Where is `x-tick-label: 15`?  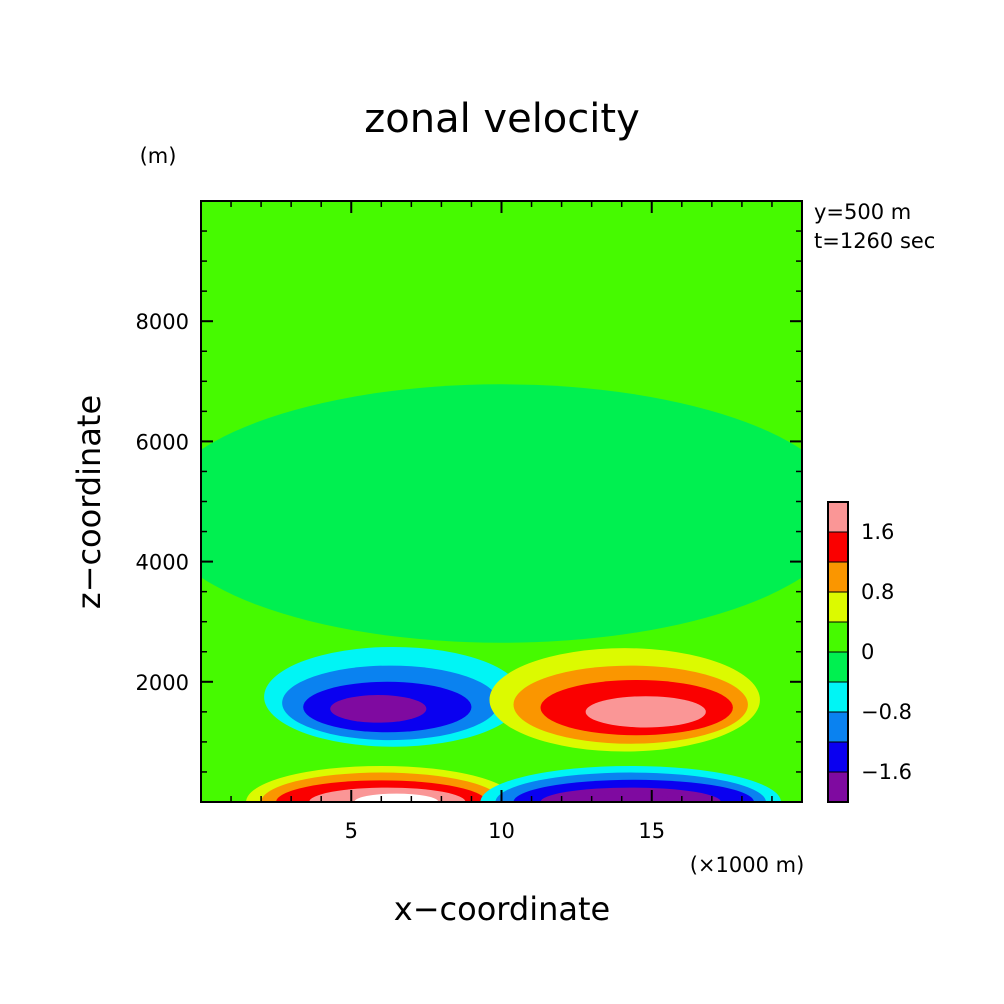
x-tick-label: 15 is located at coordinates (651, 831).